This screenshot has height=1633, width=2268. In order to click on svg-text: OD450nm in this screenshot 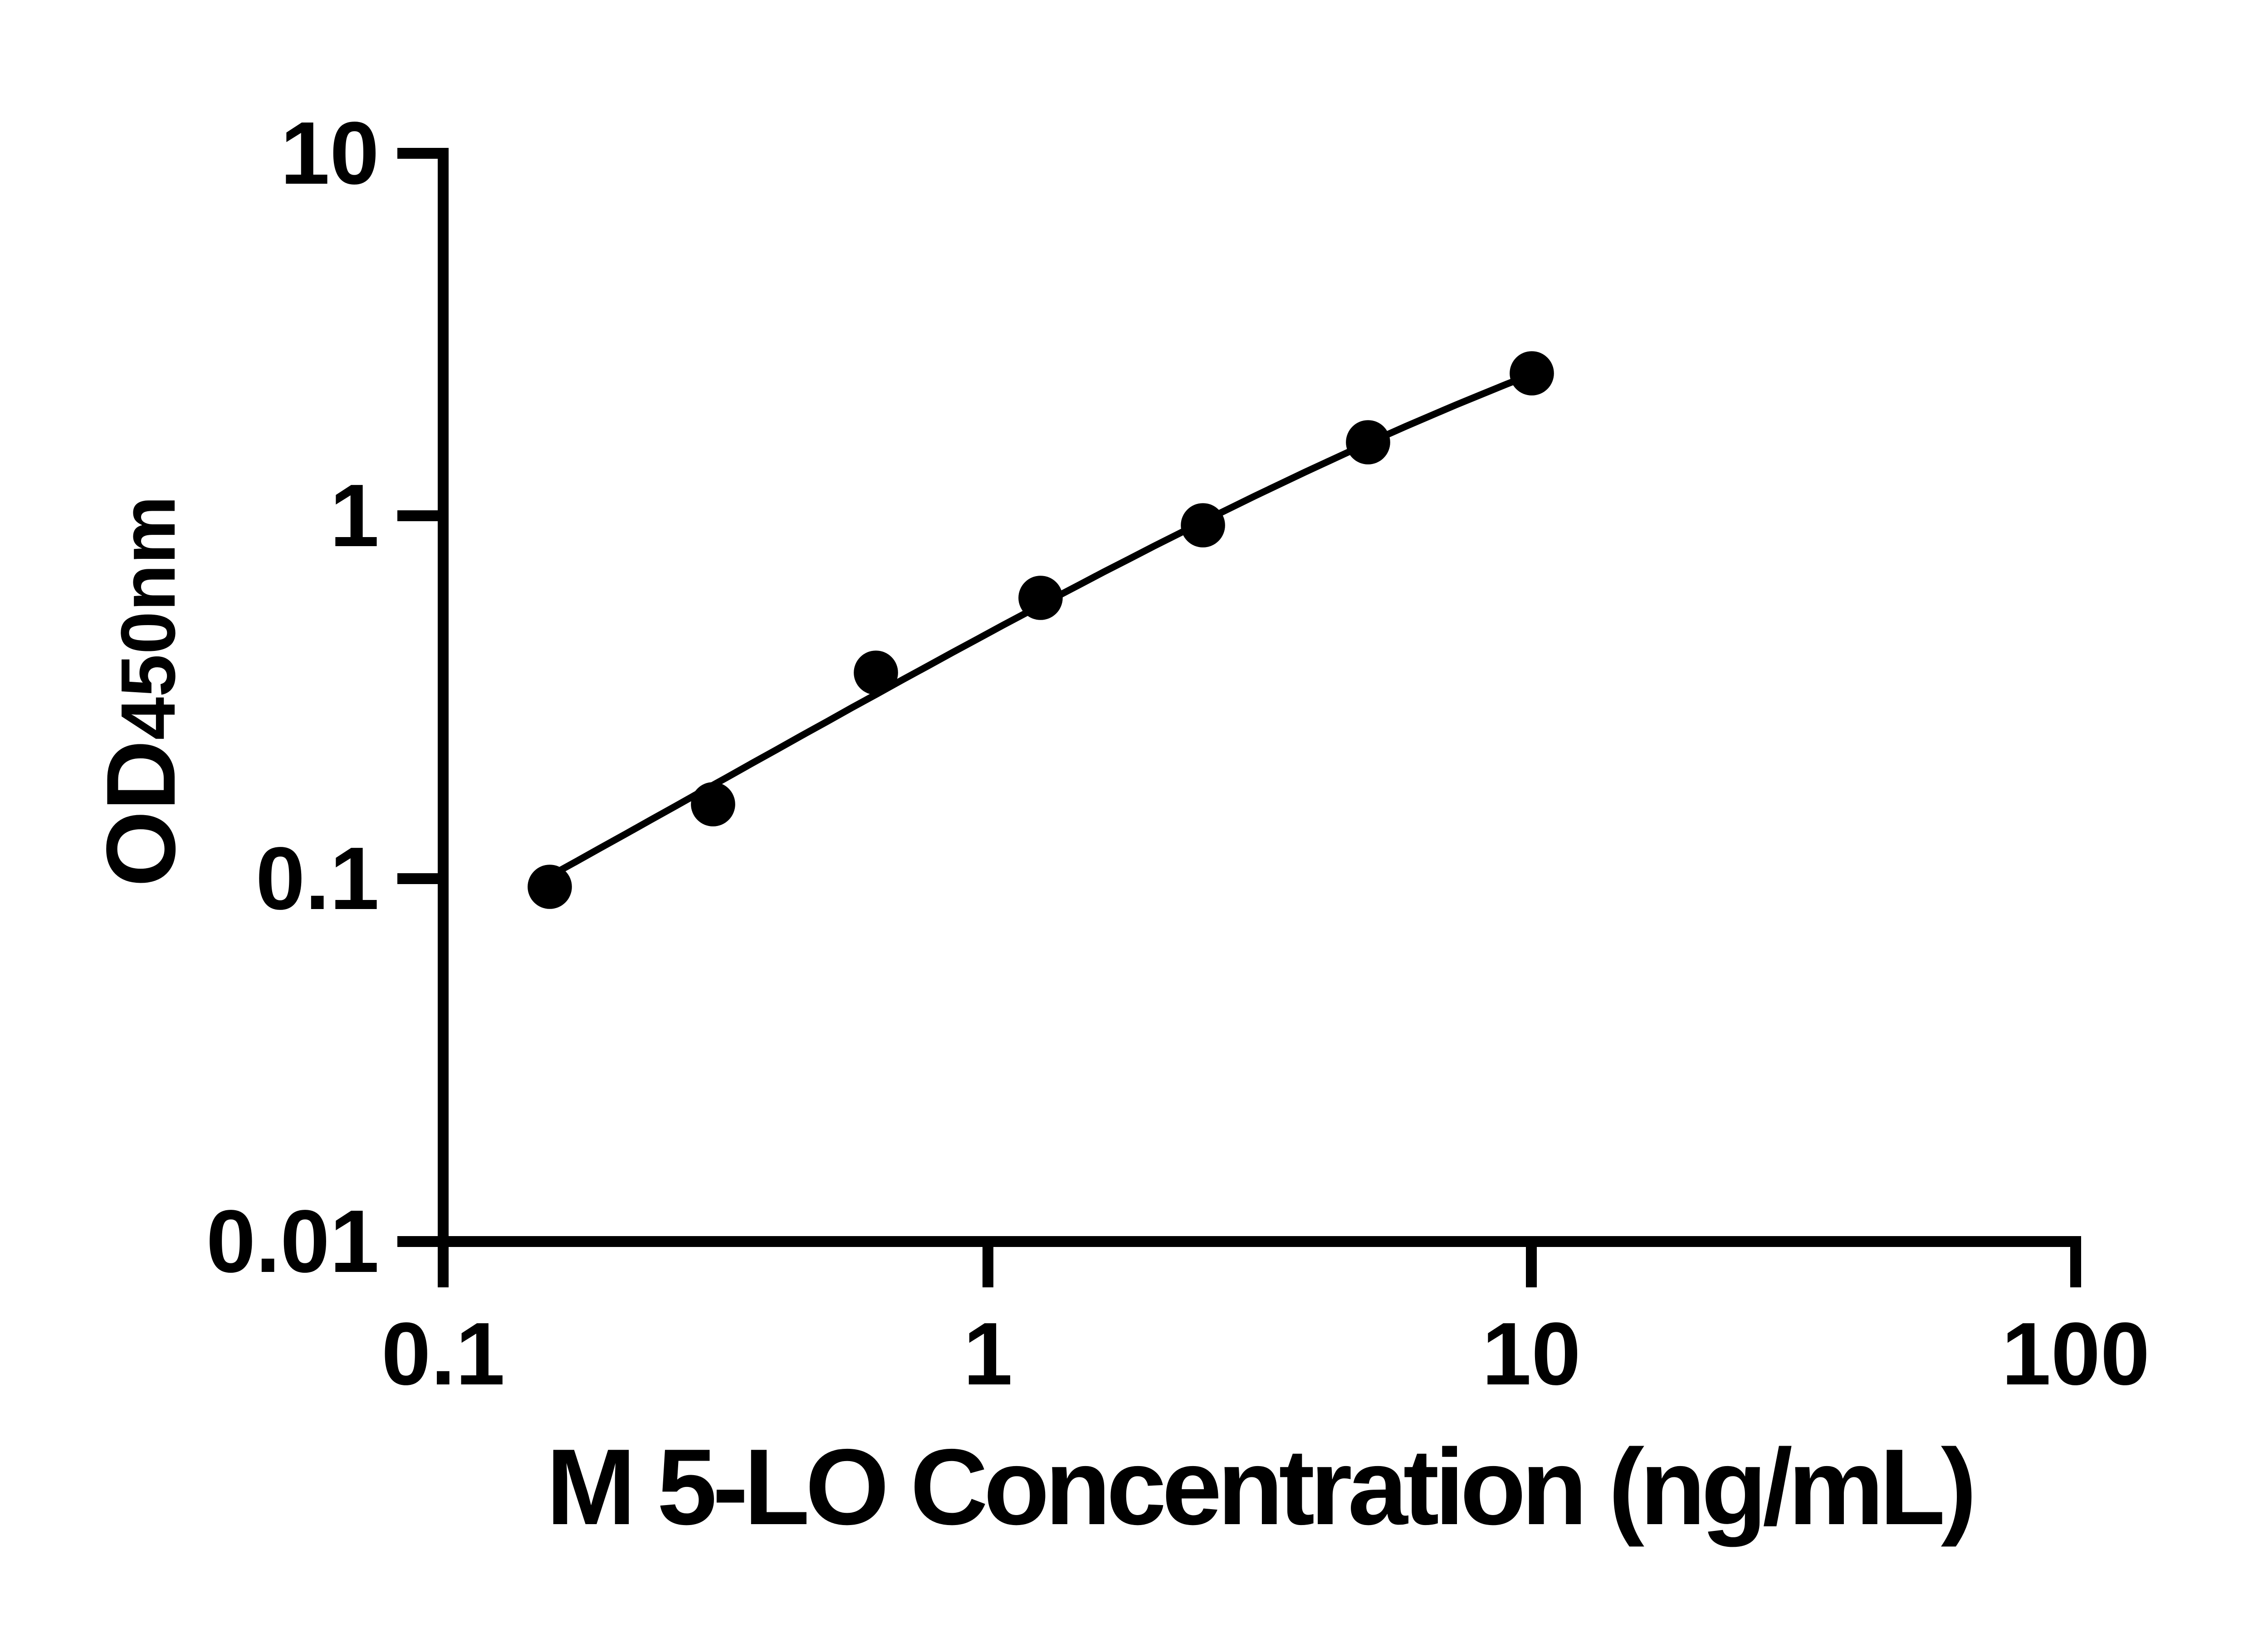, I will do `click(141, 691)`.